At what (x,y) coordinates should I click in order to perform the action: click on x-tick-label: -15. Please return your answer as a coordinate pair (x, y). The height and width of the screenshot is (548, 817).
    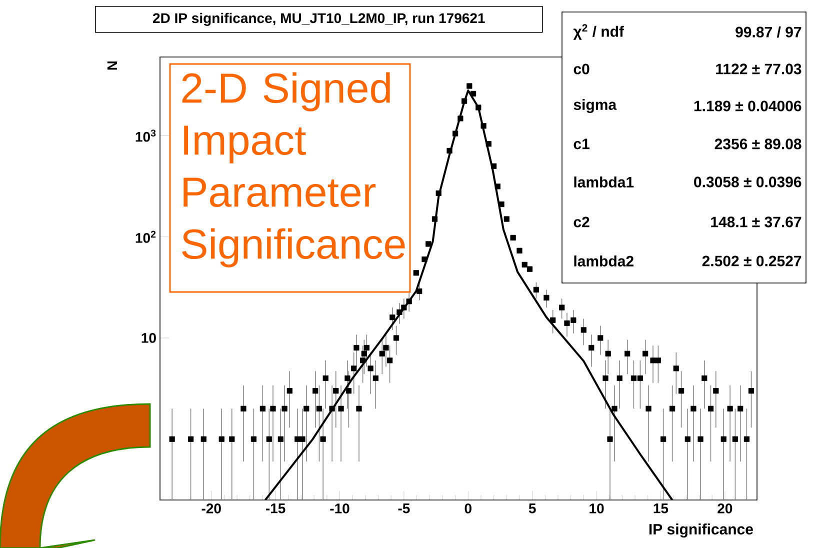
    Looking at the image, I should click on (276, 509).